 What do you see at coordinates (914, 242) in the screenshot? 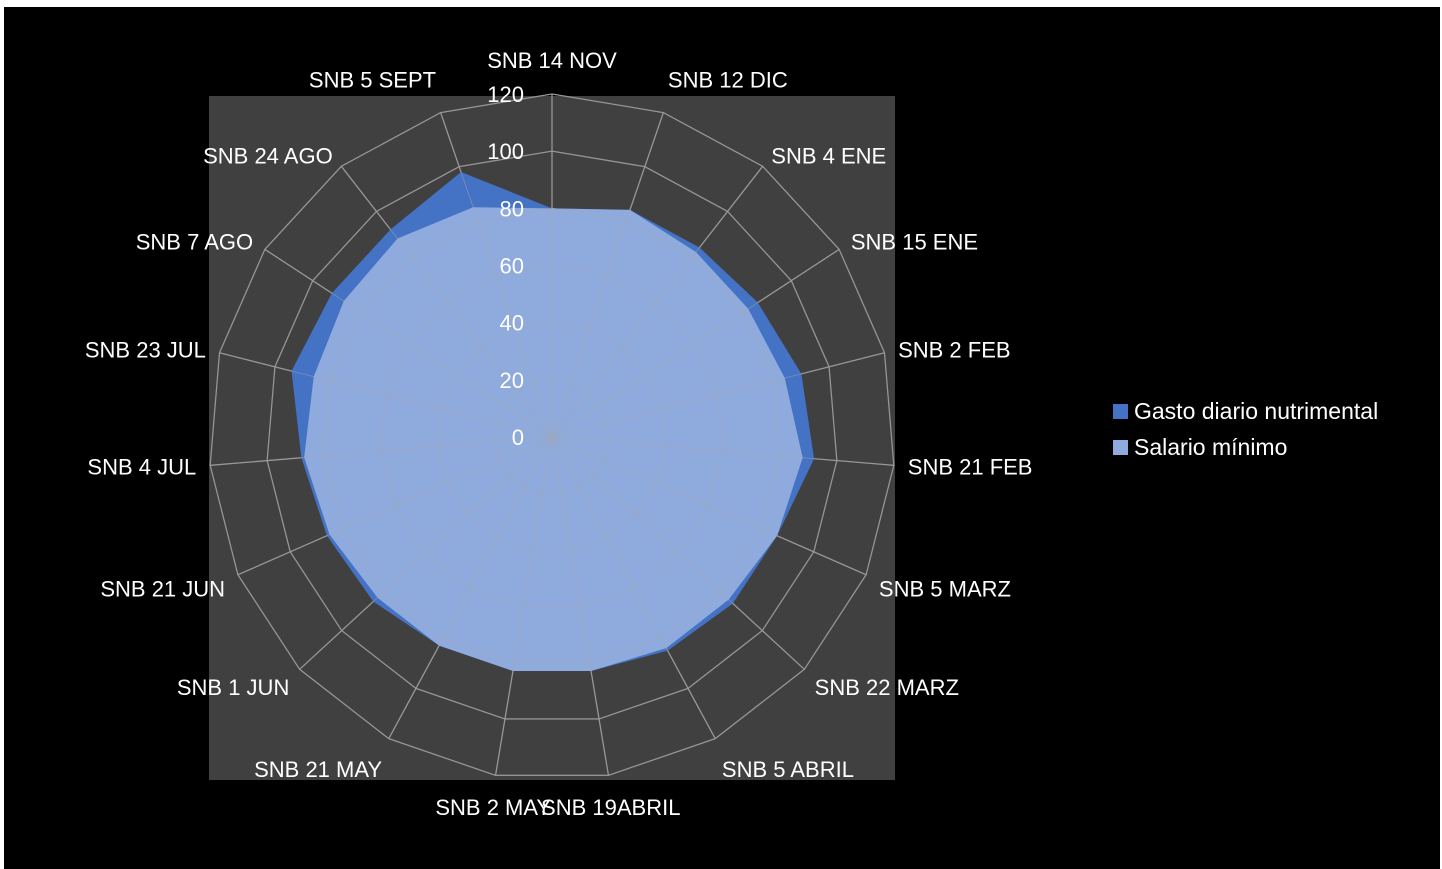
I see `category-label: SNB 15 ENE` at bounding box center [914, 242].